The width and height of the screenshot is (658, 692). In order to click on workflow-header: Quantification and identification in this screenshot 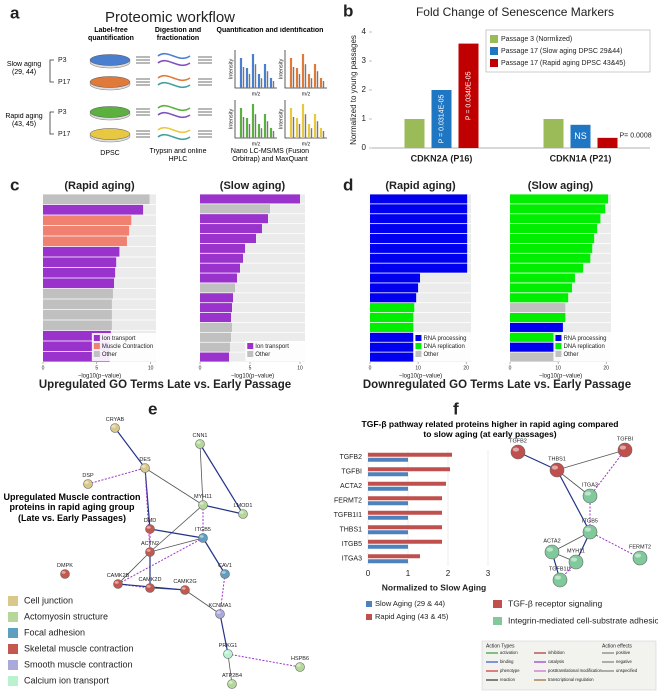, I will do `click(270, 30)`.